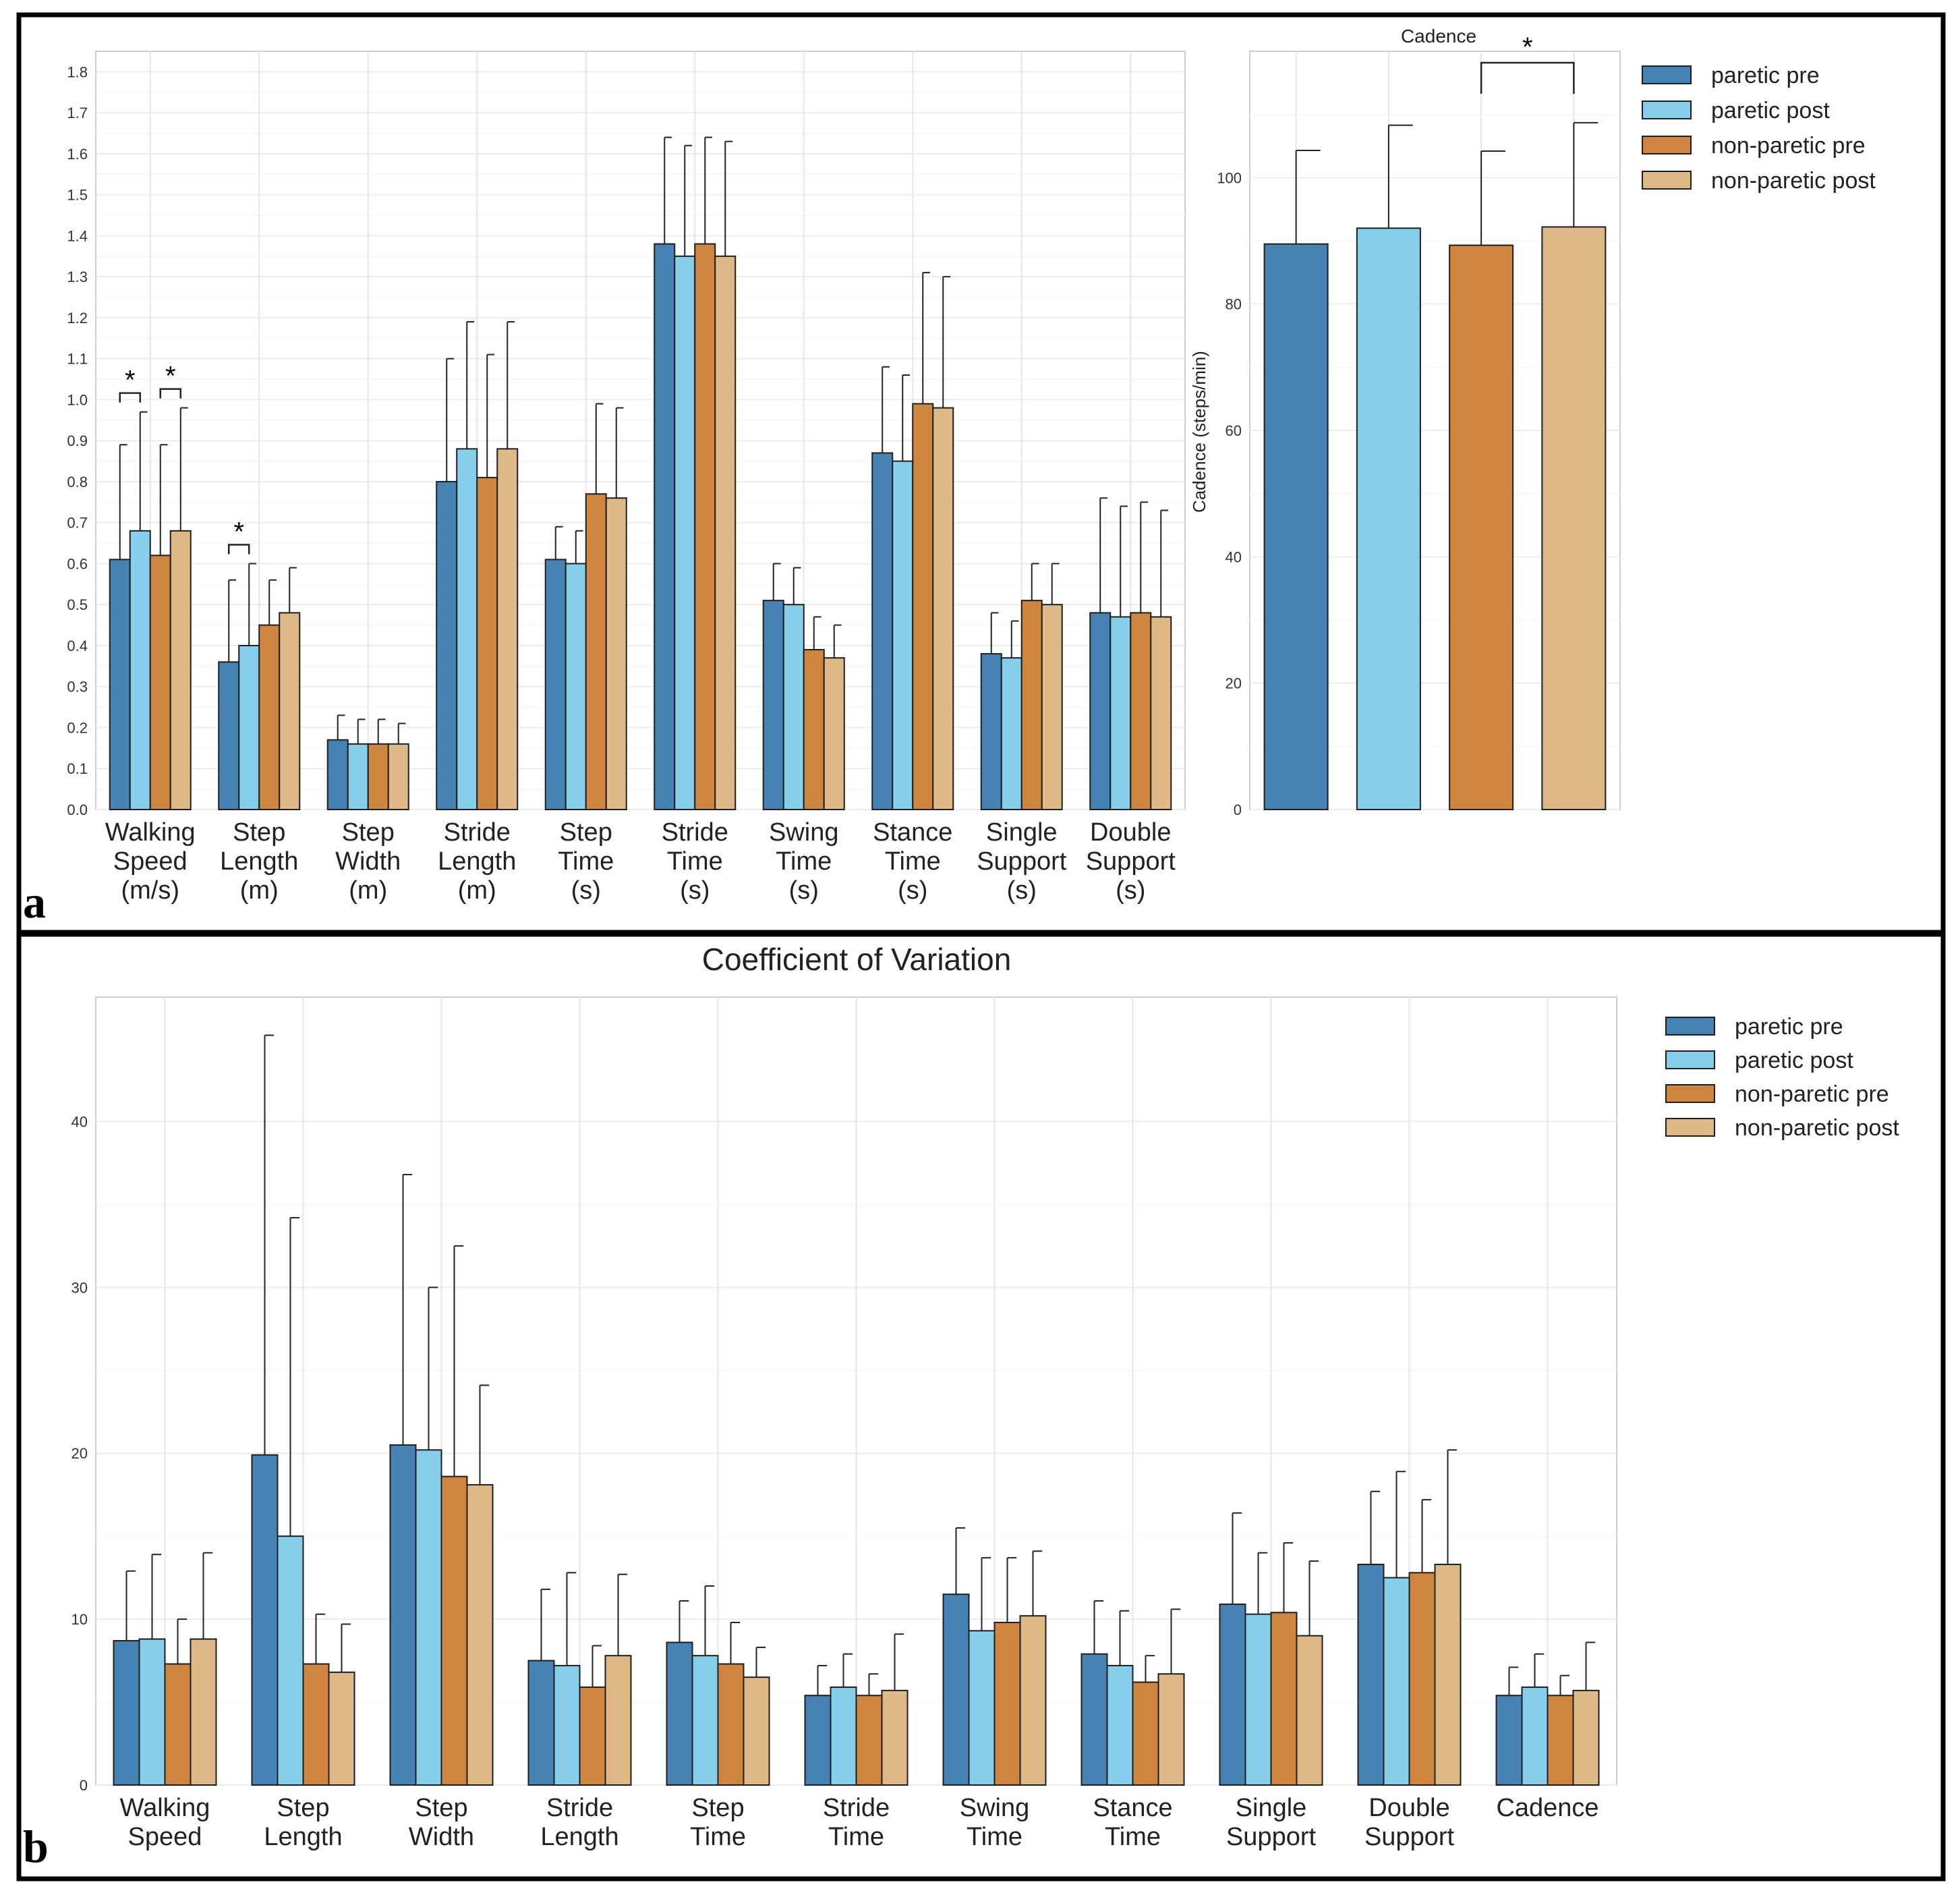  I want to click on y-tick-label: 40, so click(1234, 556).